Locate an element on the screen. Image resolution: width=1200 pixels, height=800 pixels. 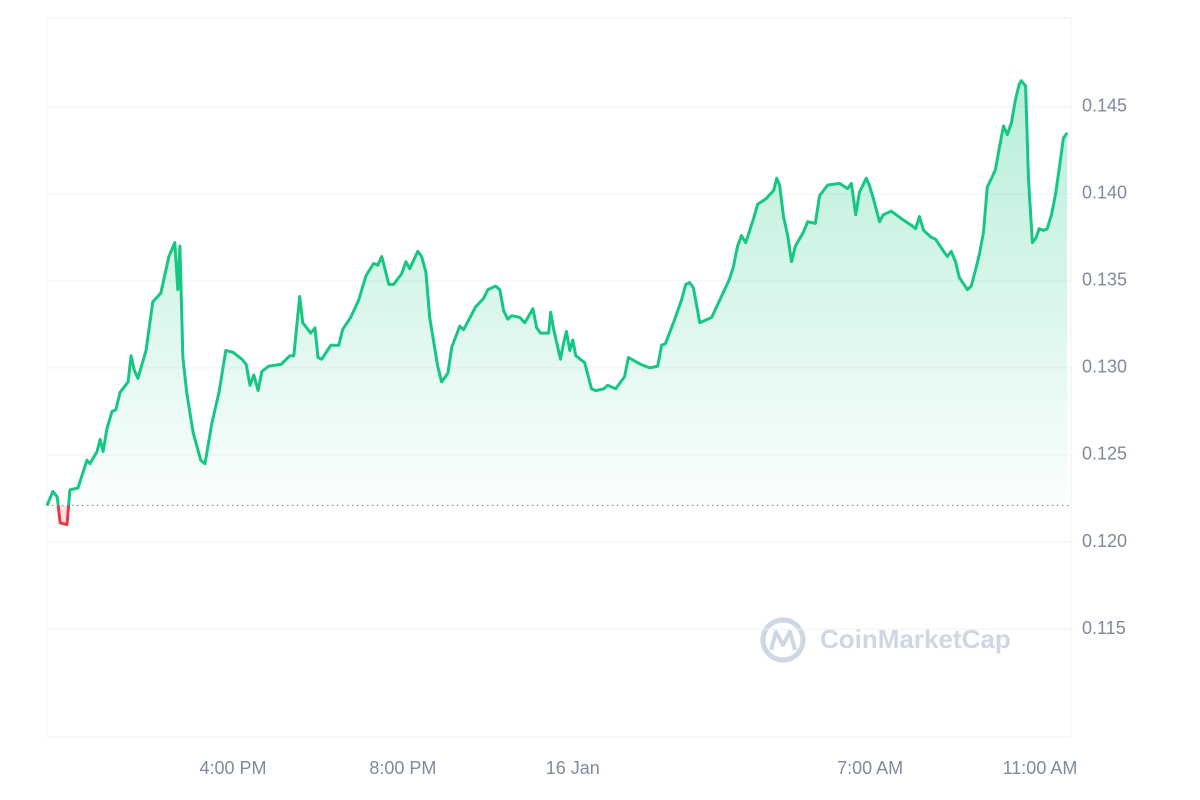
y-tick-label: 0.120 is located at coordinates (1104, 541).